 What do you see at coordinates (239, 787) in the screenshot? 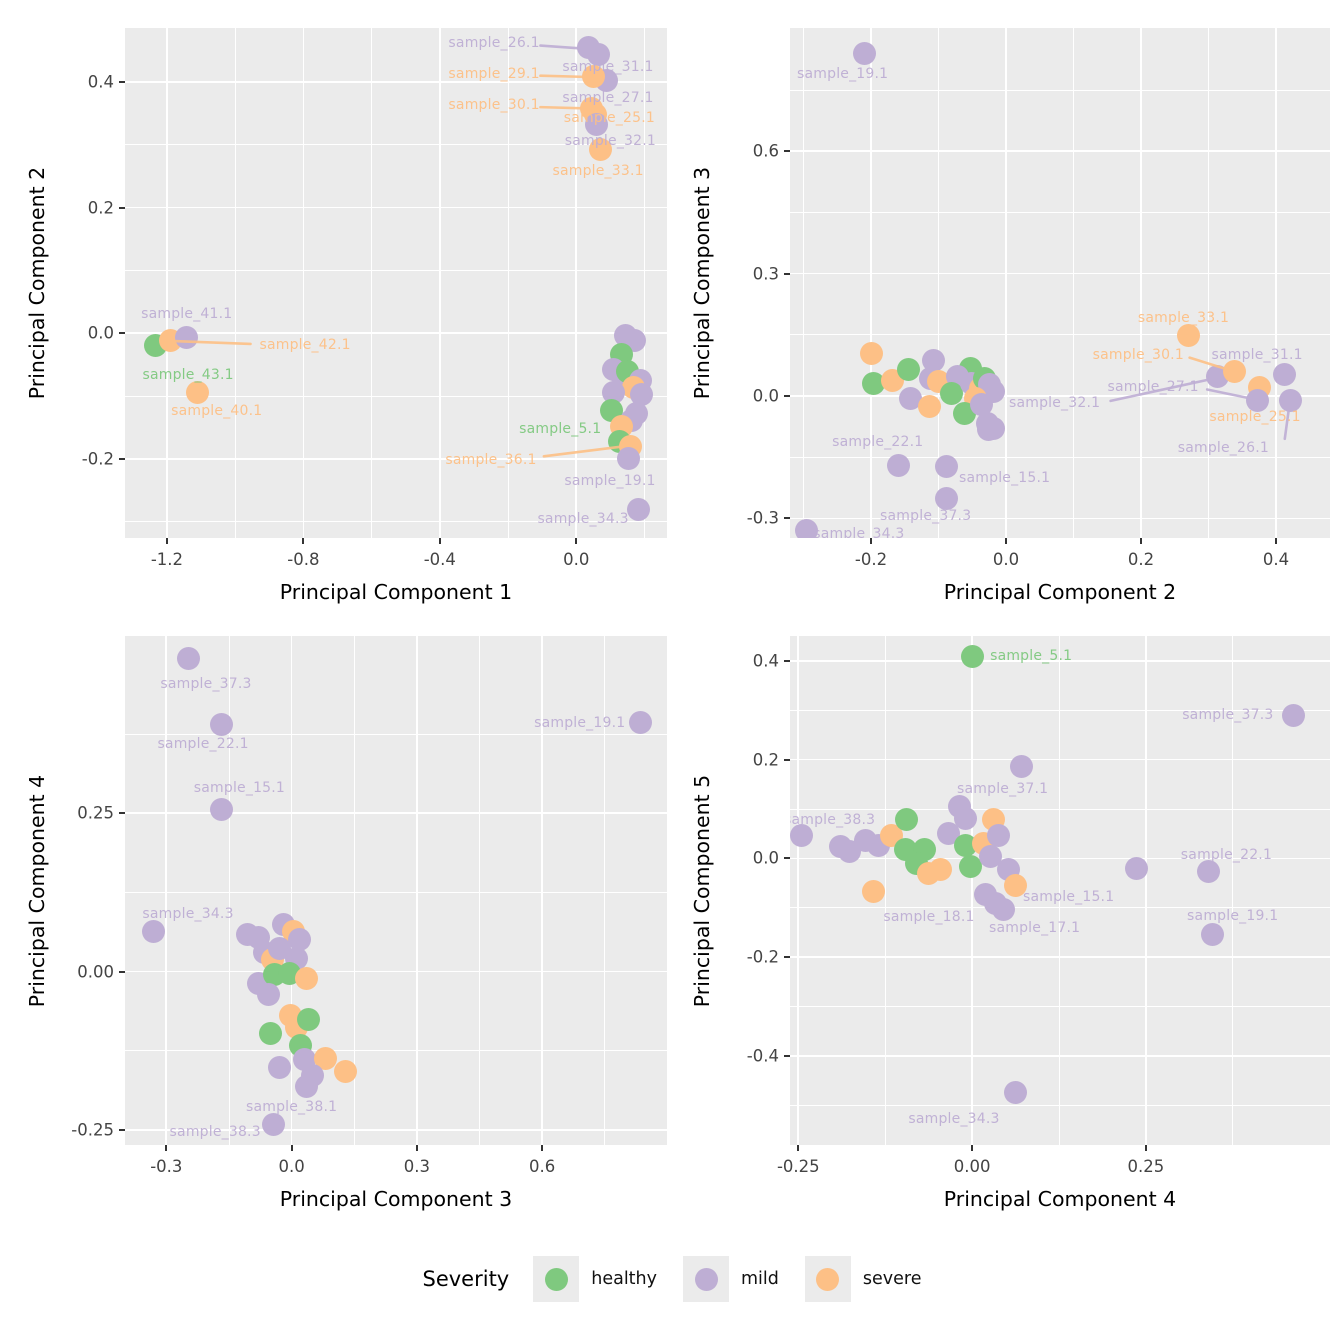
I see `sample-label: sample_15.1` at bounding box center [239, 787].